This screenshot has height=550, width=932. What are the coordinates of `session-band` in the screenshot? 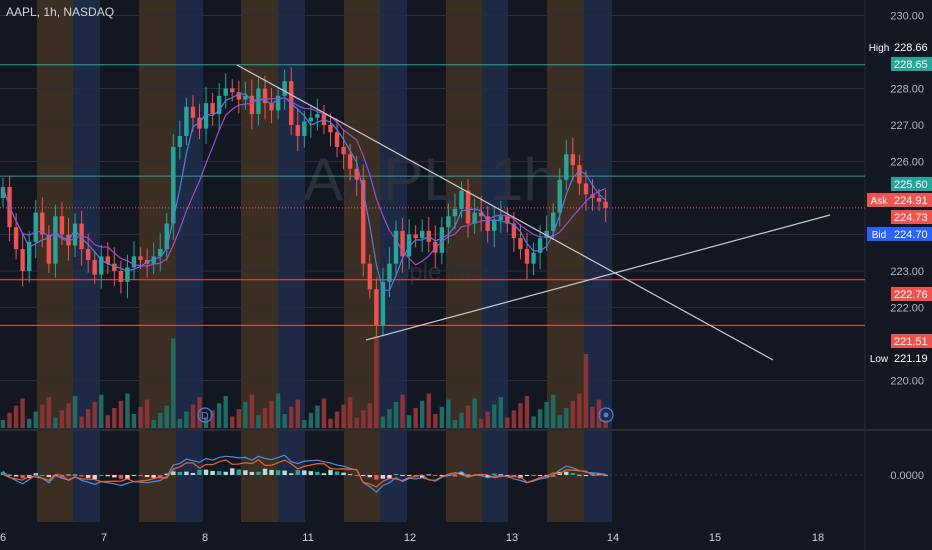 It's located at (157, 261).